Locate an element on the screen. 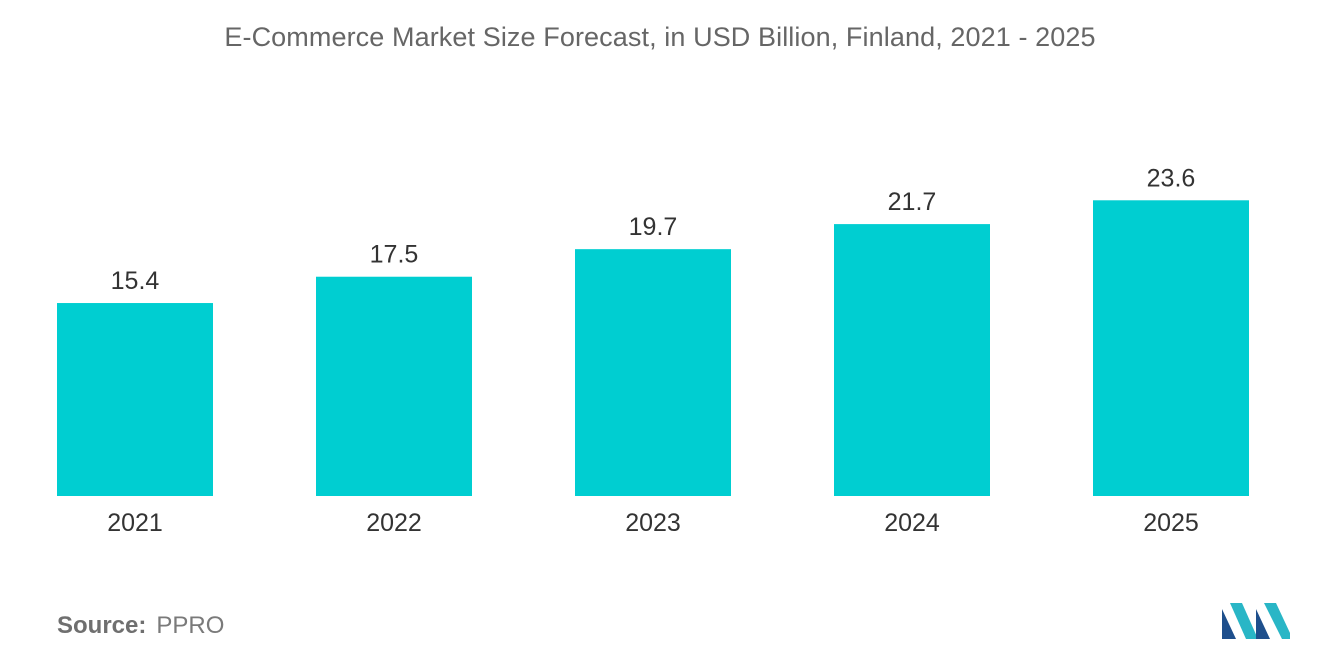 The height and width of the screenshot is (665, 1320). value-label-2025: 23.6 is located at coordinates (1171, 178).